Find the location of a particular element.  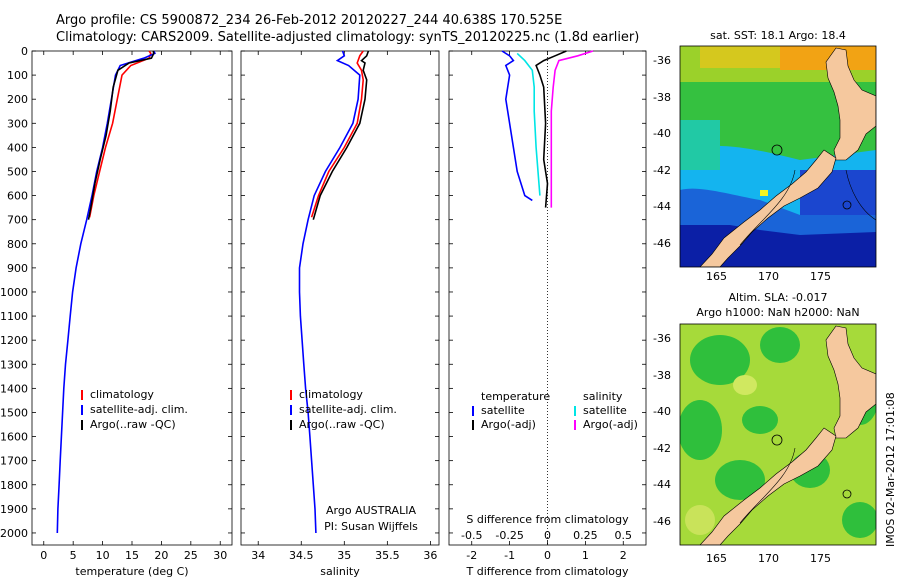

y-tick-label: 1100 is located at coordinates (14, 316).